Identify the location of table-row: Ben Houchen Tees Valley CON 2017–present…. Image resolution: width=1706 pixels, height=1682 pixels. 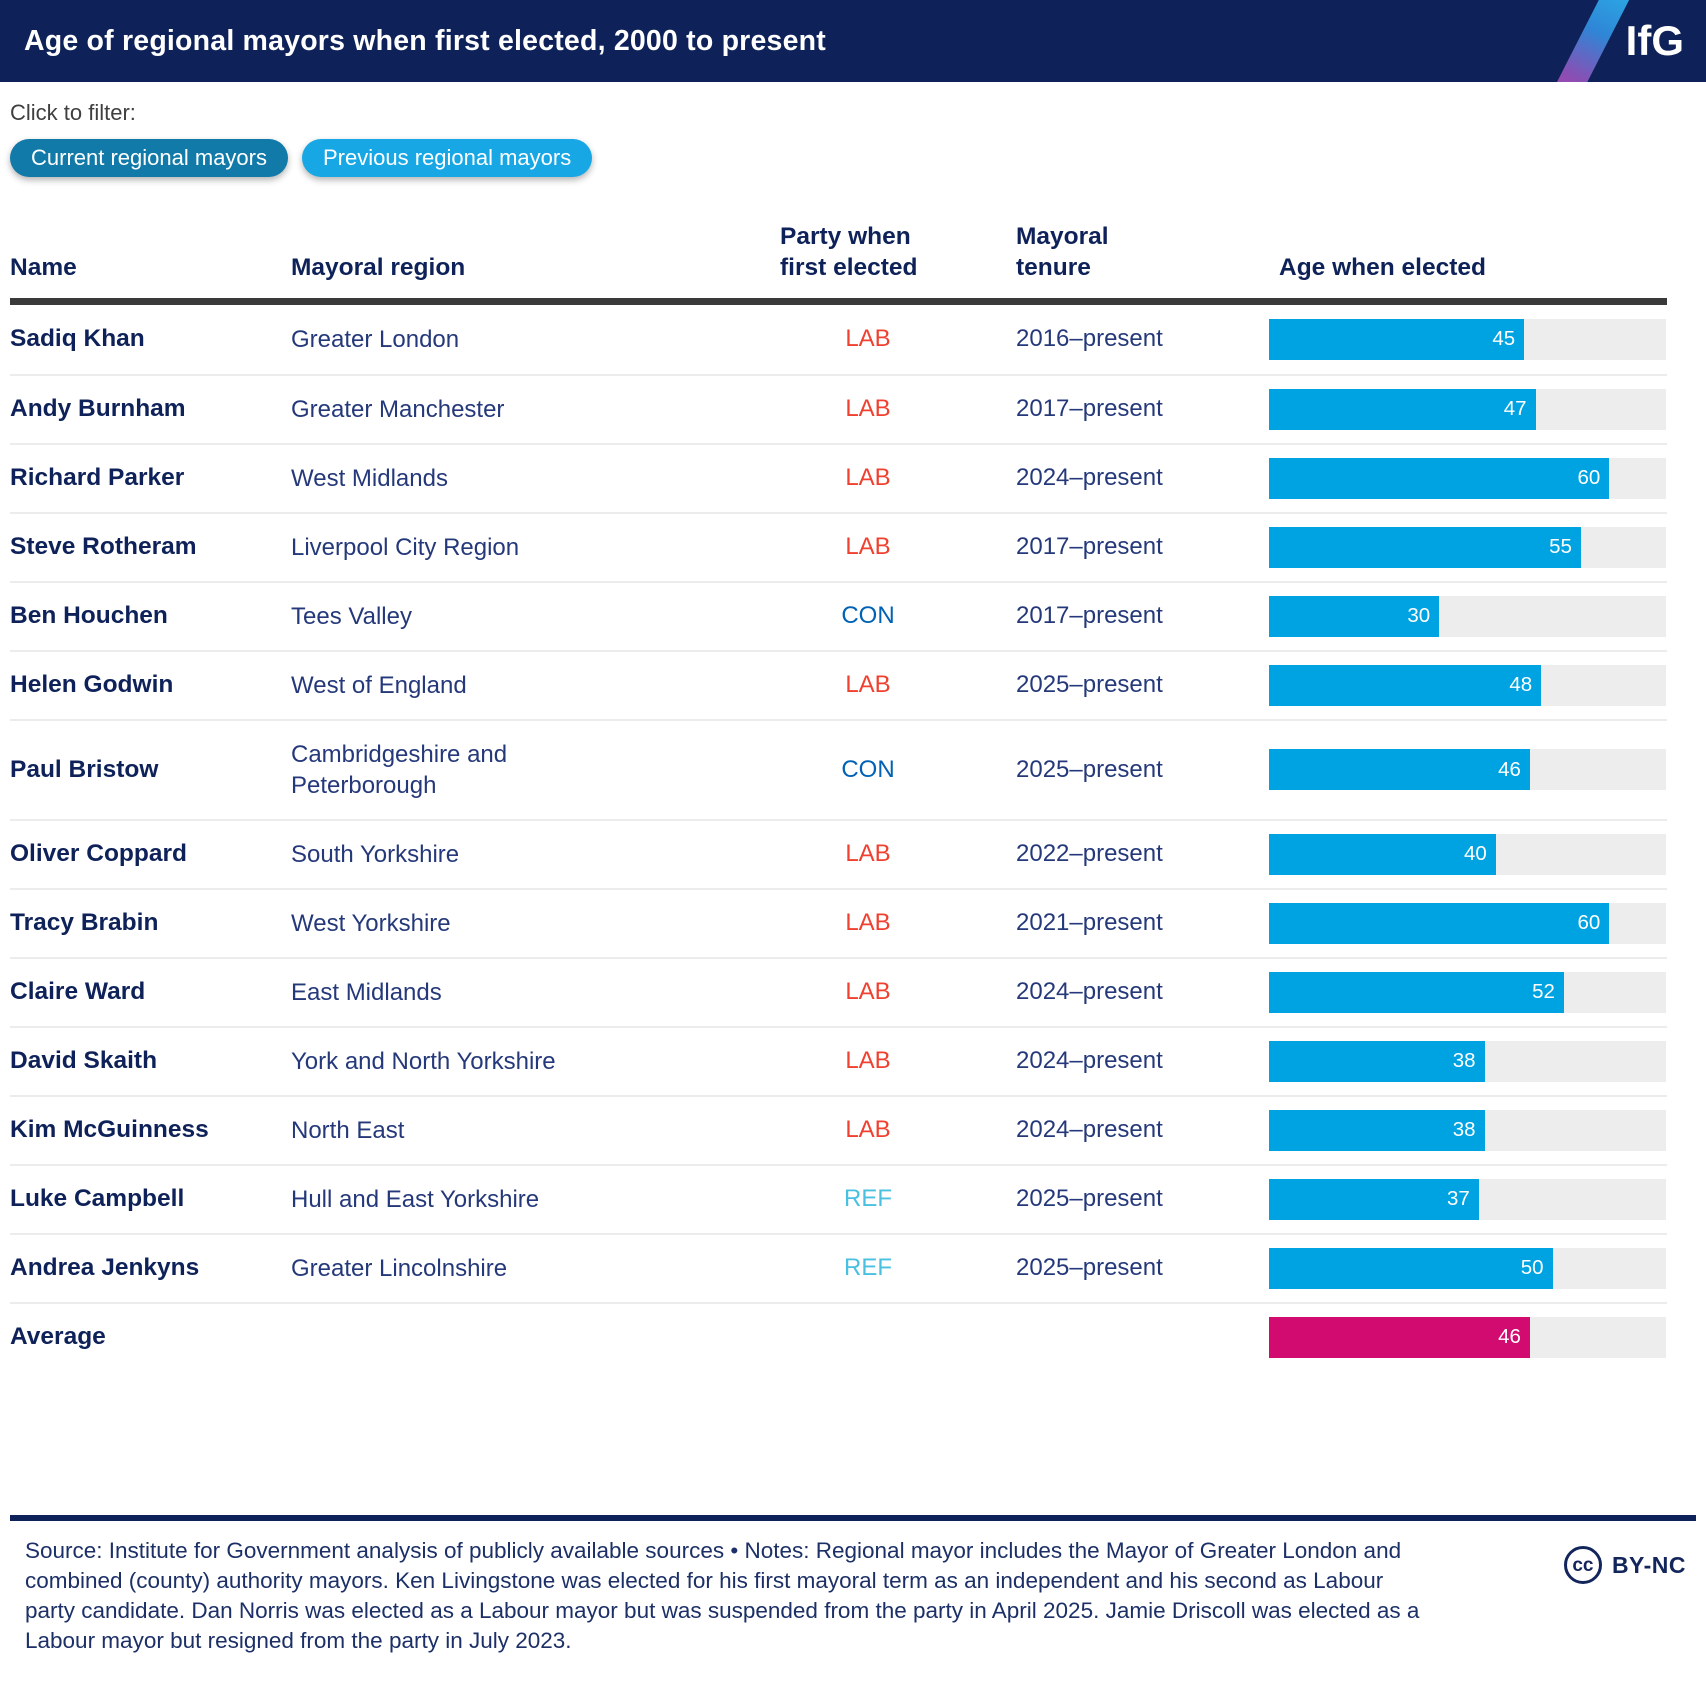
(838, 615).